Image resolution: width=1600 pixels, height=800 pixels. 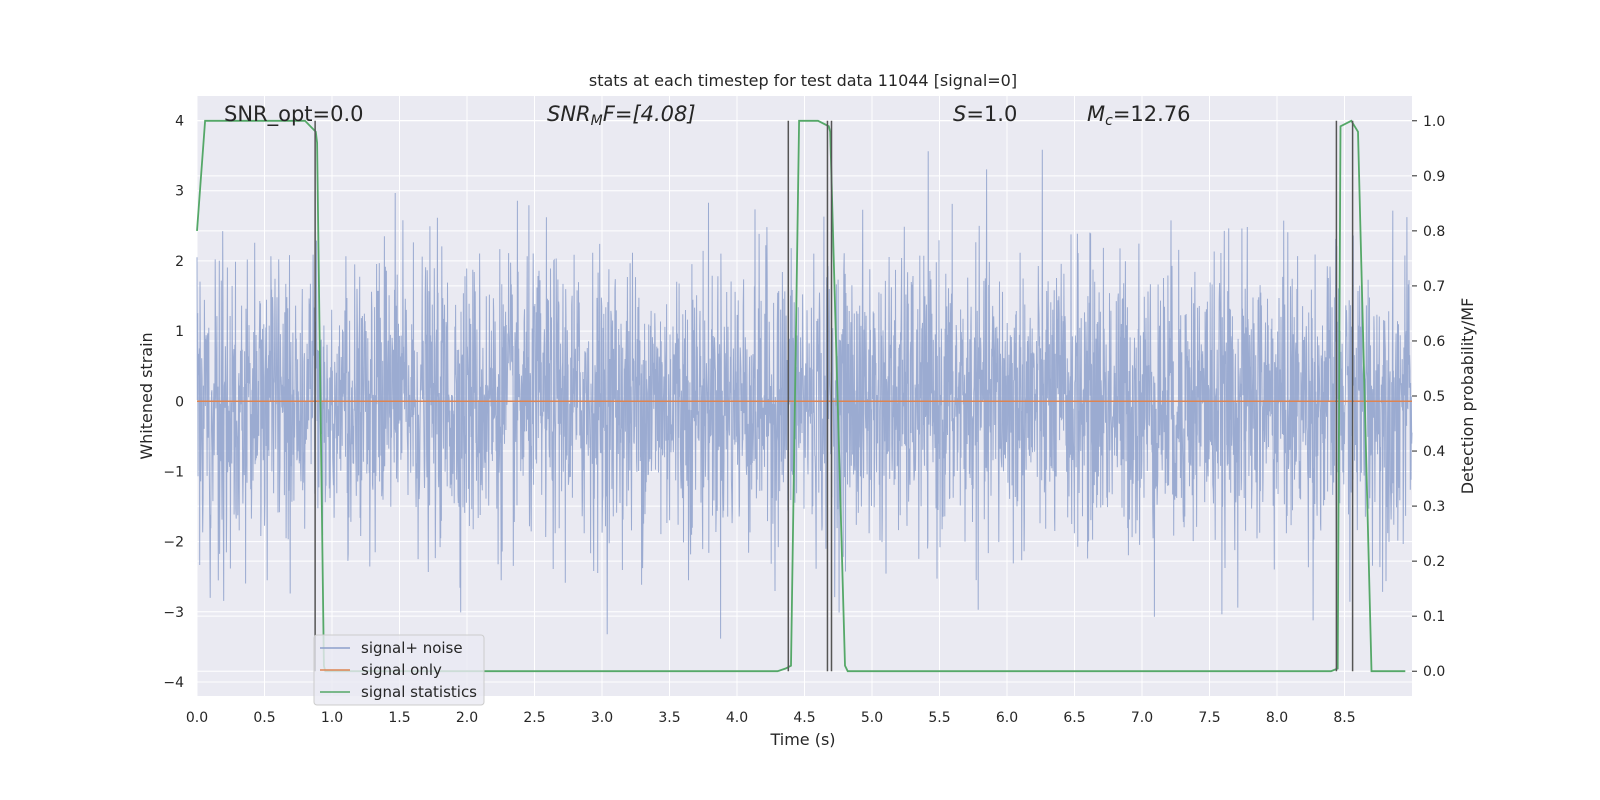 What do you see at coordinates (173, 472) in the screenshot?
I see `y-tick-label: −1` at bounding box center [173, 472].